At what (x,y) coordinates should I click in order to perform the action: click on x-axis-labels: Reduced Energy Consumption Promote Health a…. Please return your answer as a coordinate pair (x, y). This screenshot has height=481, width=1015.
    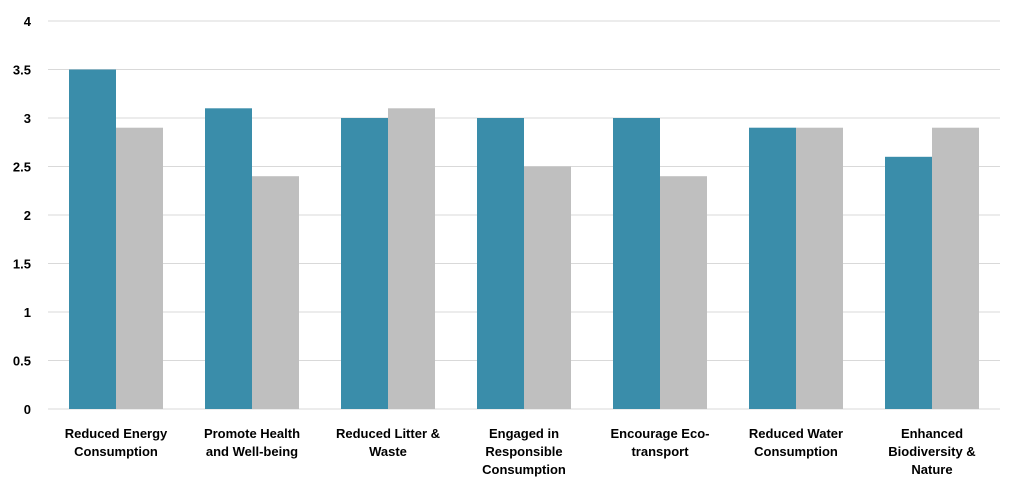
    Looking at the image, I should click on (520, 451).